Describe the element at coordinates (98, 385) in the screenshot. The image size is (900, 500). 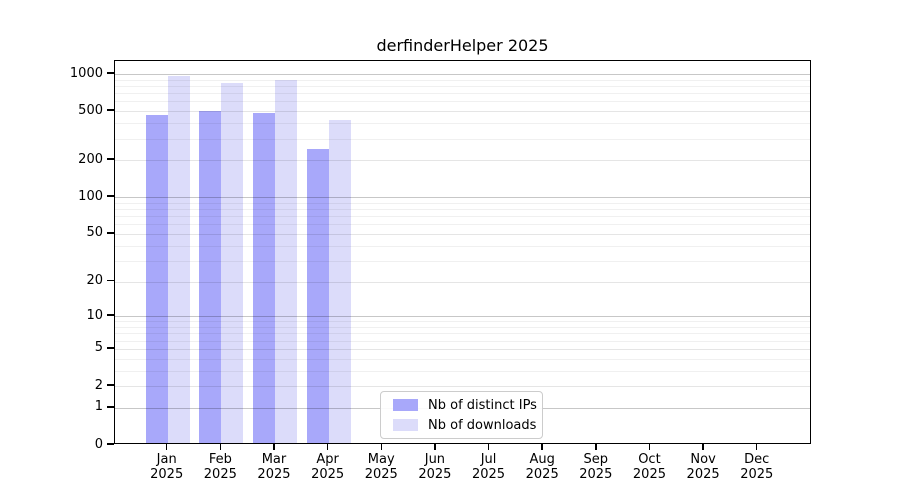
I see `y-tick-label: 2` at that location.